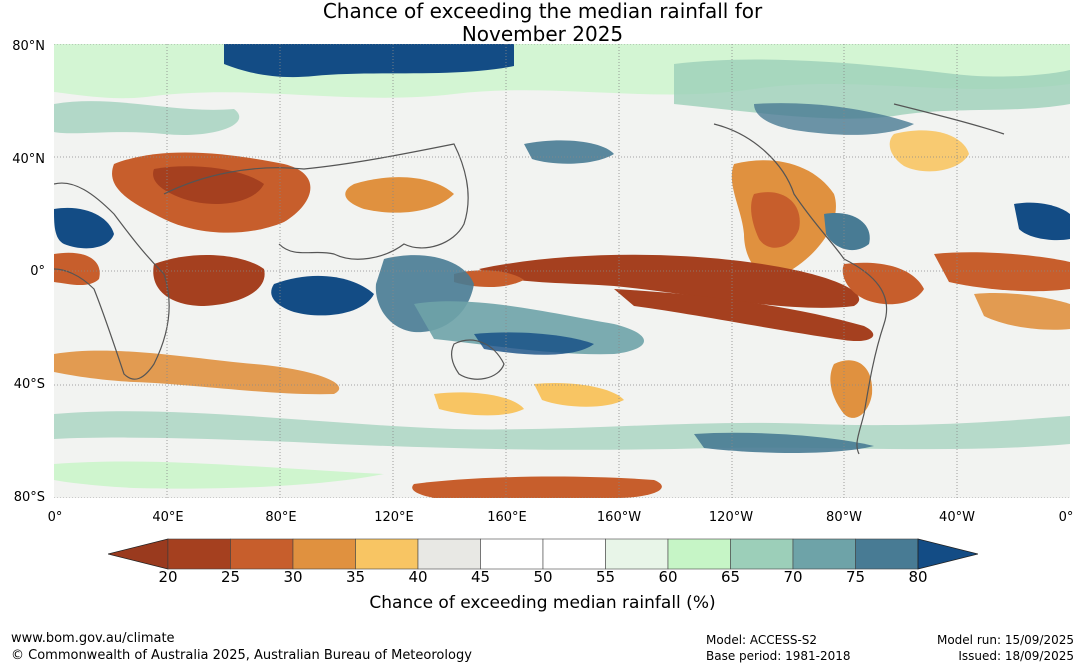 The image size is (1085, 667). Describe the element at coordinates (418, 577) in the screenshot. I see `colorbar-tick-label: 40` at that location.